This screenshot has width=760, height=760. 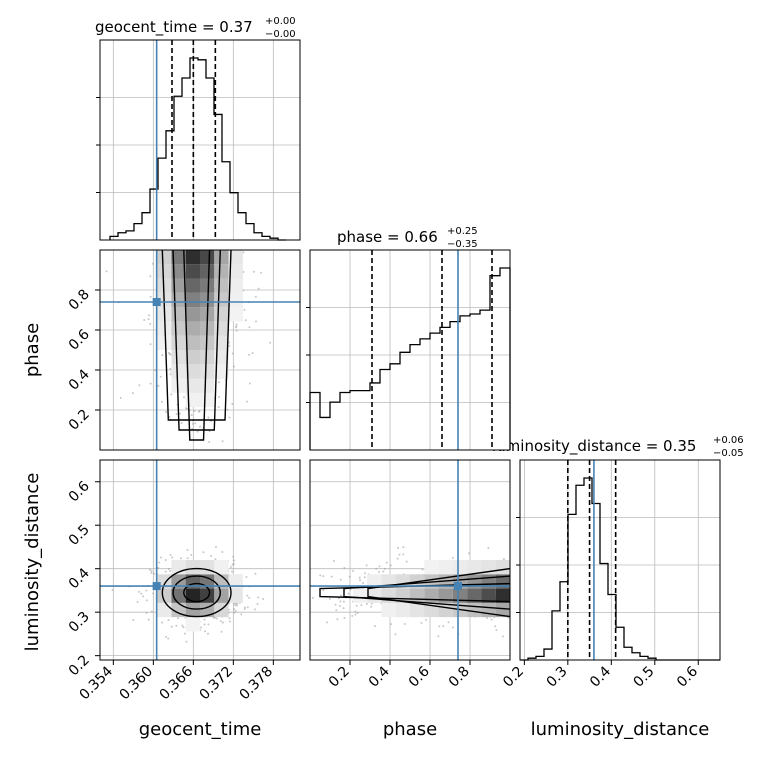 What do you see at coordinates (256, 684) in the screenshot?
I see `xtick-geocent-time-label-4: 0.378` at bounding box center [256, 684].